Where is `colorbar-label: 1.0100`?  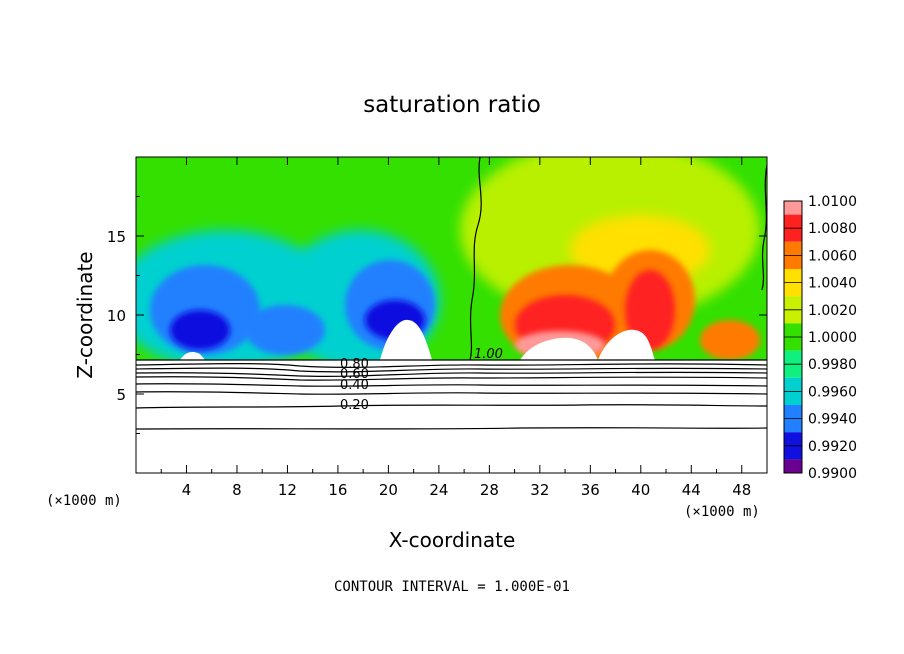 colorbar-label: 1.0100 is located at coordinates (832, 202).